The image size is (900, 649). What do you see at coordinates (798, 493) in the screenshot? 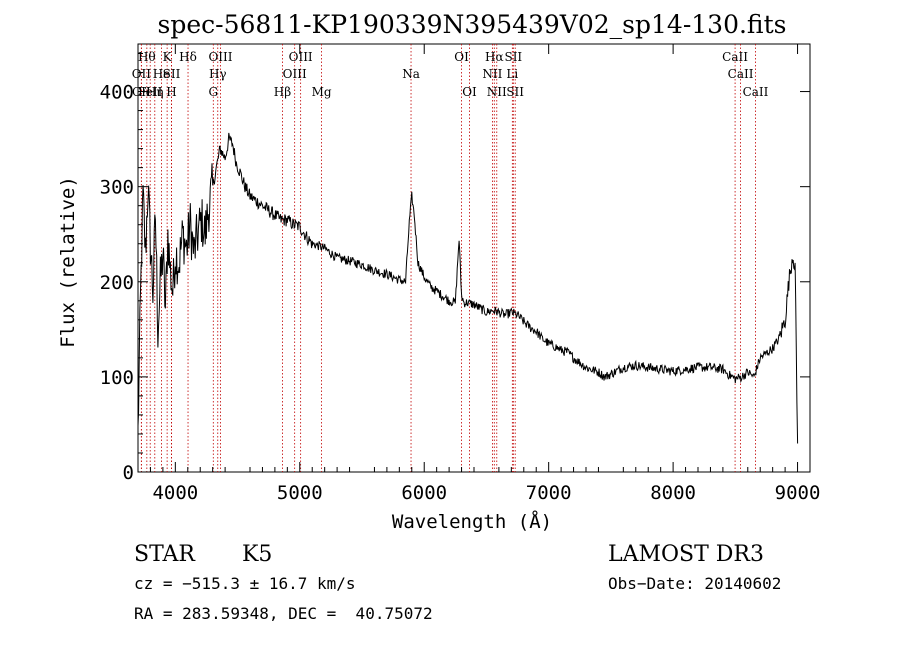
I see `x-tick-label-5: 9000` at bounding box center [798, 493].